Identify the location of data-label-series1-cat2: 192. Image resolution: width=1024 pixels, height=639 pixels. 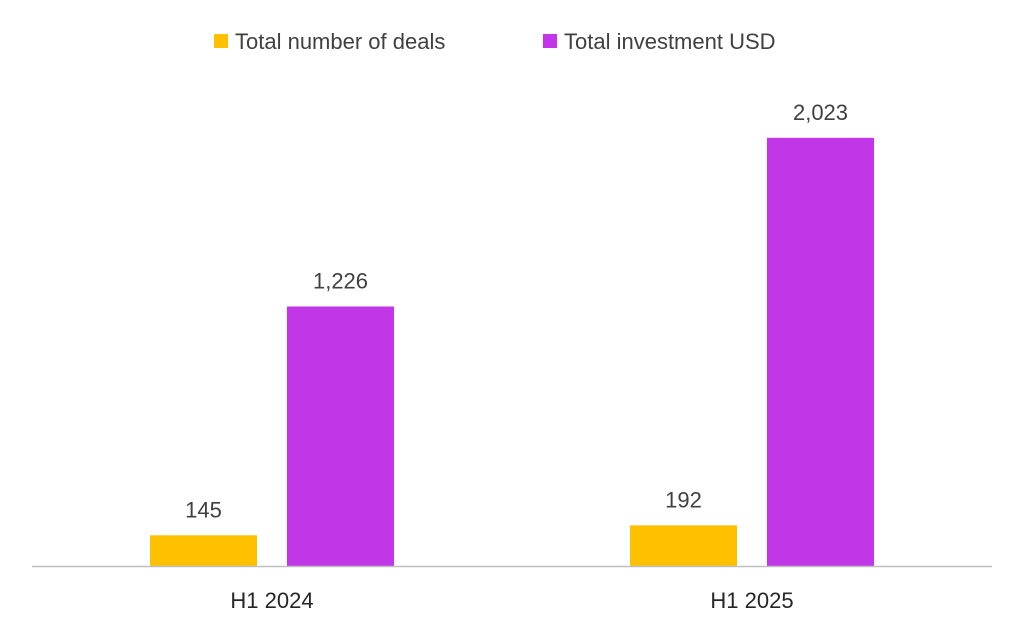
(683, 499).